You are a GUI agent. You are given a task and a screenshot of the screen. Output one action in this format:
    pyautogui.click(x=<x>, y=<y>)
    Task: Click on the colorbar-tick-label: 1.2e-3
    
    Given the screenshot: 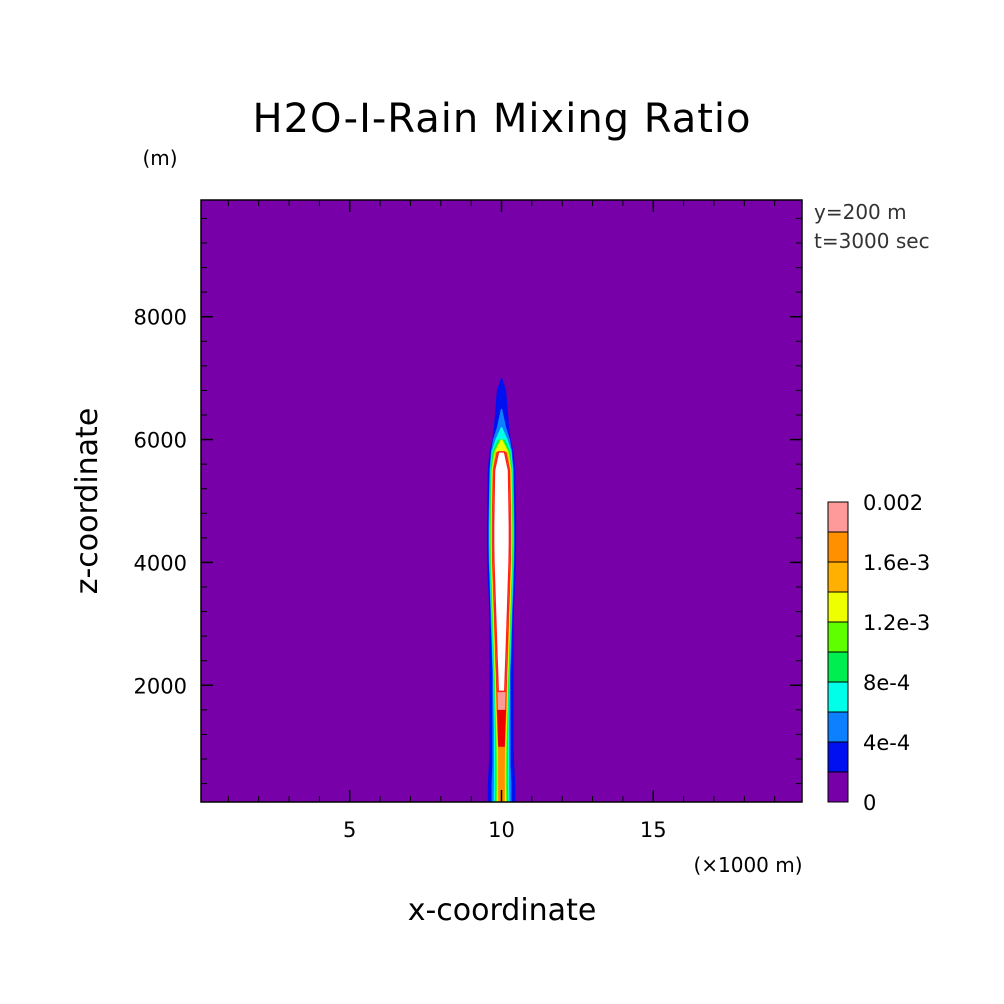 What is the action you would take?
    pyautogui.click(x=896, y=623)
    